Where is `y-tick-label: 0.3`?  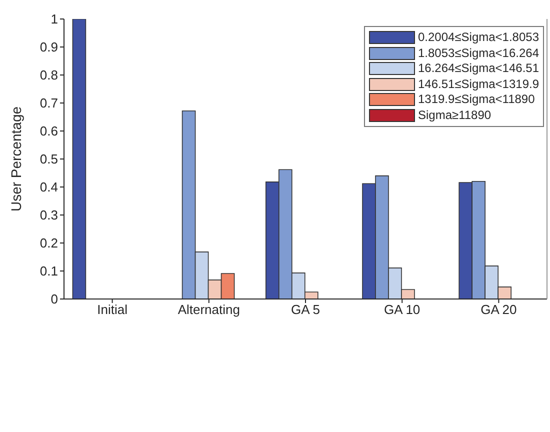
y-tick-label: 0.3 is located at coordinates (49, 215).